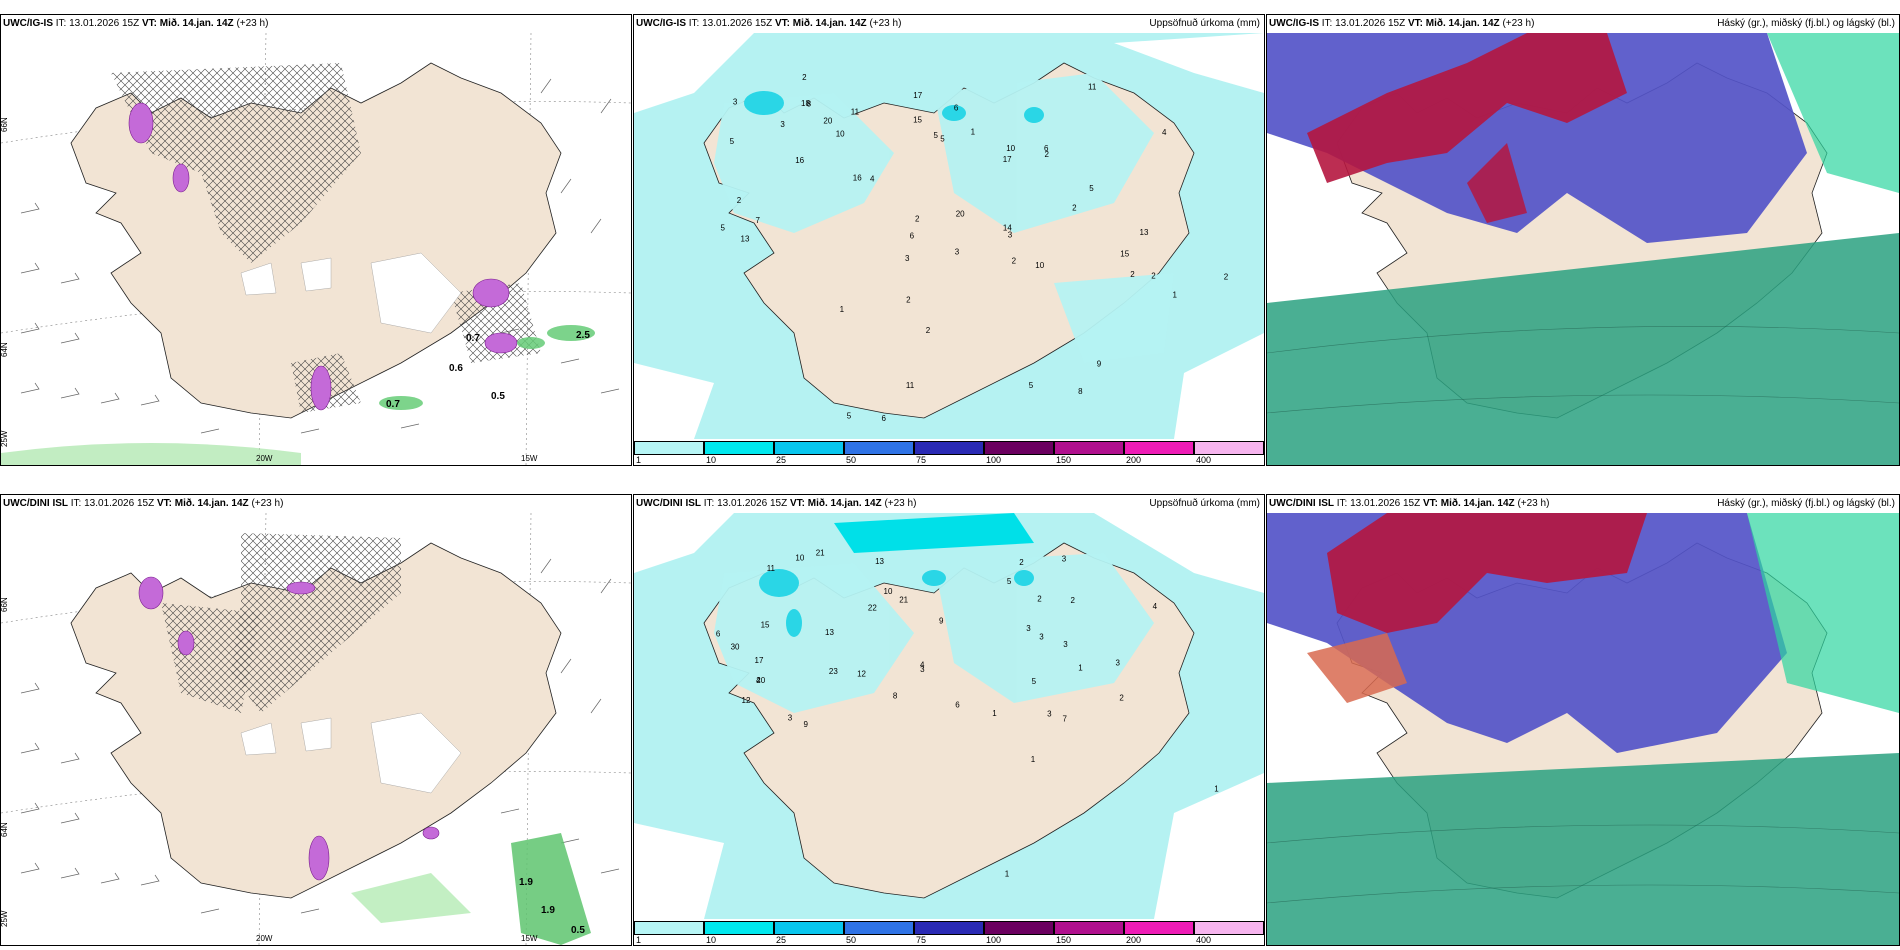 This screenshot has height=950, width=1900. What do you see at coordinates (456, 368) in the screenshot?
I see `wind-label: 0.6` at bounding box center [456, 368].